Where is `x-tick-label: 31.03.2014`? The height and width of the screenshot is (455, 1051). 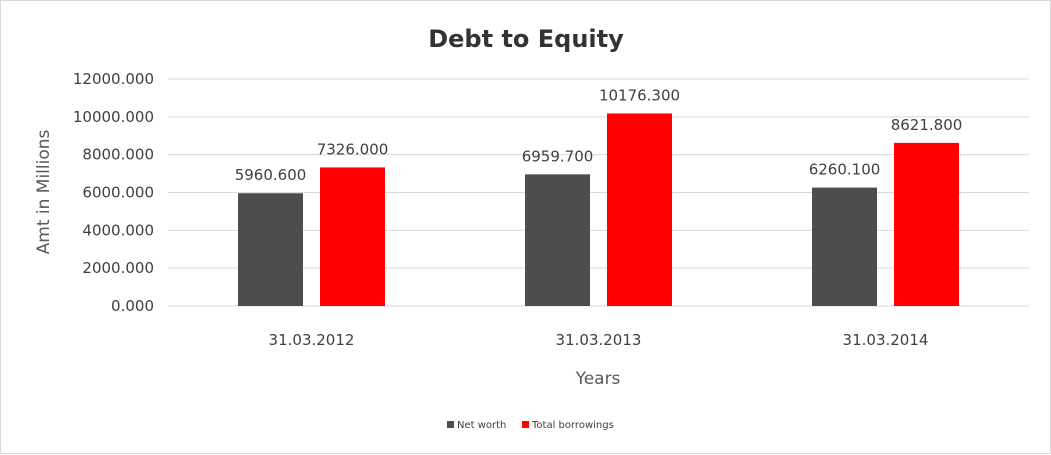
x-tick-label: 31.03.2014 is located at coordinates (886, 340).